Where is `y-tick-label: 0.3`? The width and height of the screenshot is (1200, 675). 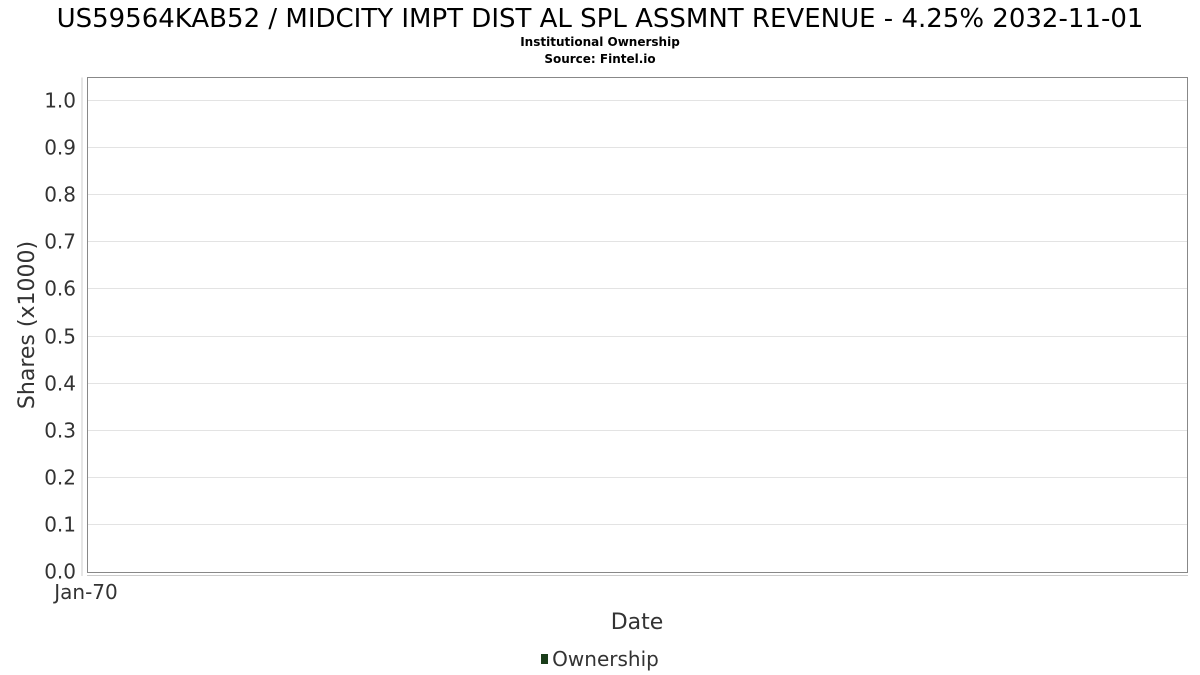 y-tick-label: 0.3 is located at coordinates (60, 431).